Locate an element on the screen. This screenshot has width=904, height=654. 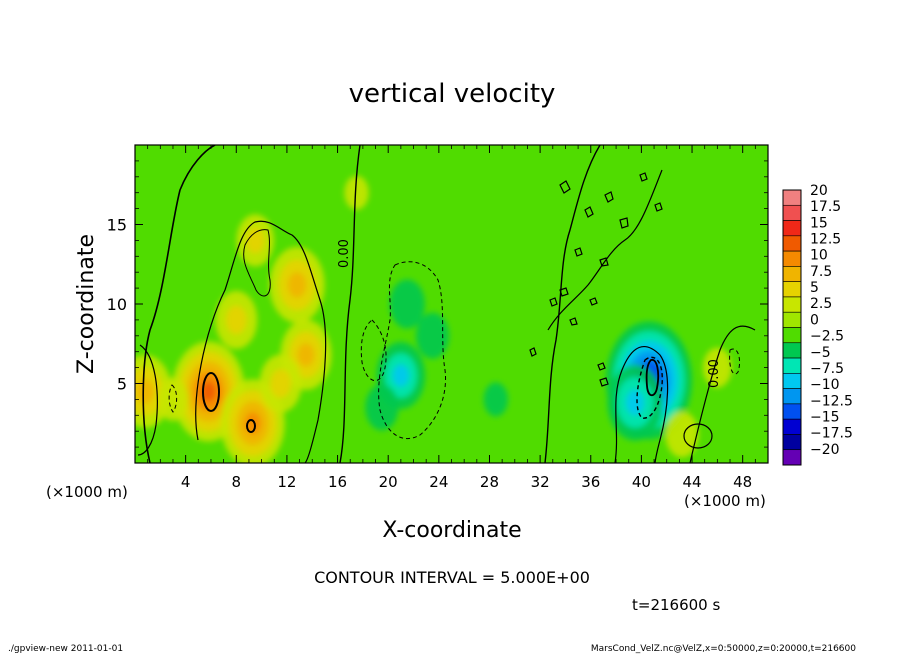
negative-contour-left is located at coordinates (173, 398).